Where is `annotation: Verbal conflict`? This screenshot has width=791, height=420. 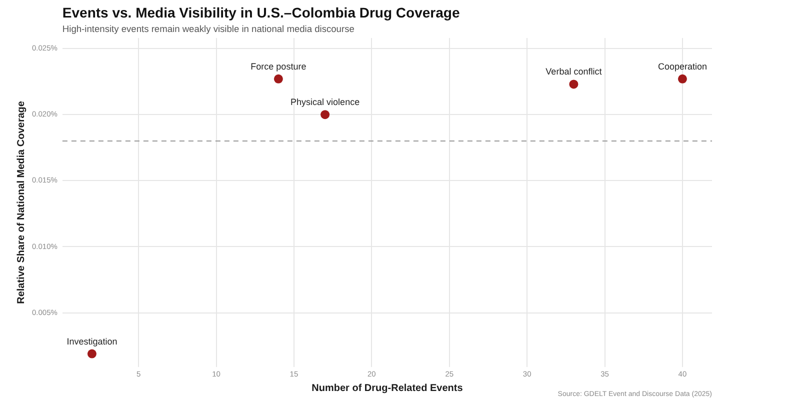 annotation: Verbal conflict is located at coordinates (574, 71).